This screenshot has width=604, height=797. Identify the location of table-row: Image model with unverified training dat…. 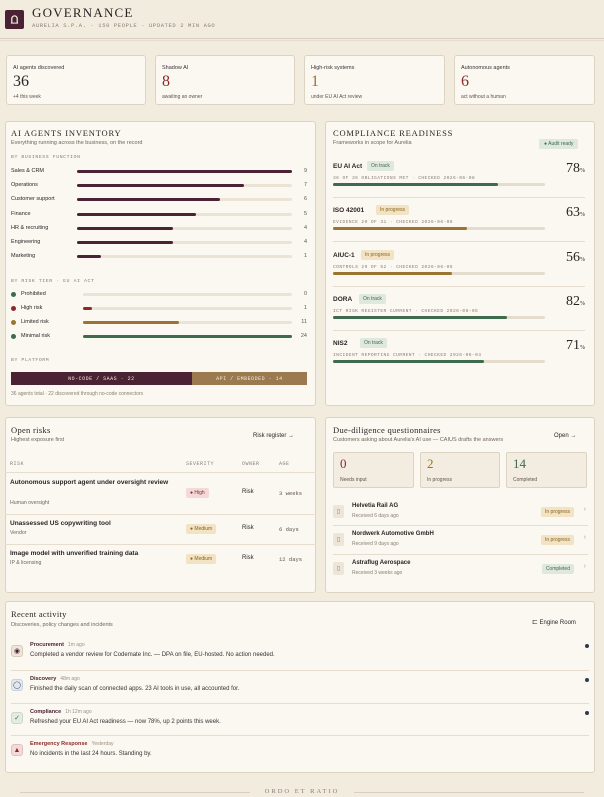
(163, 561).